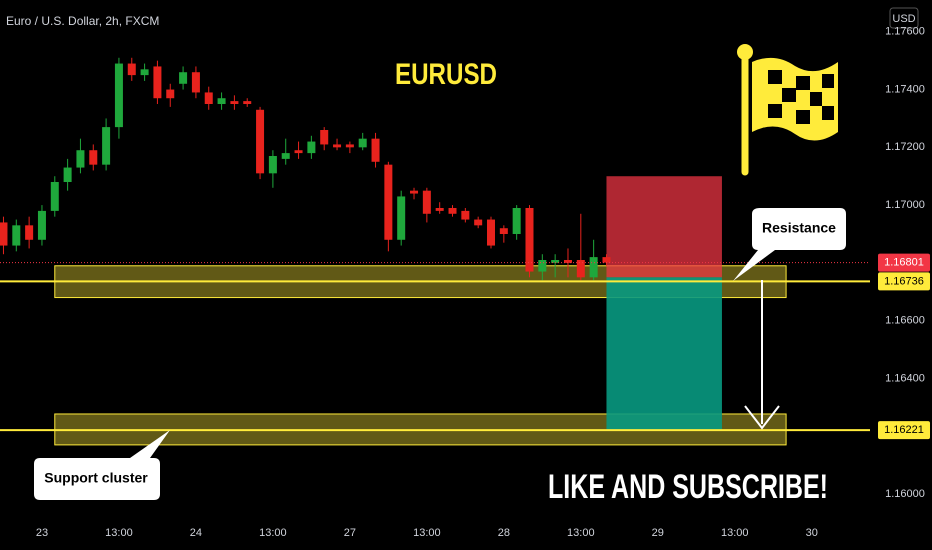 The height and width of the screenshot is (550, 932). I want to click on flag-icon, so click(787, 110).